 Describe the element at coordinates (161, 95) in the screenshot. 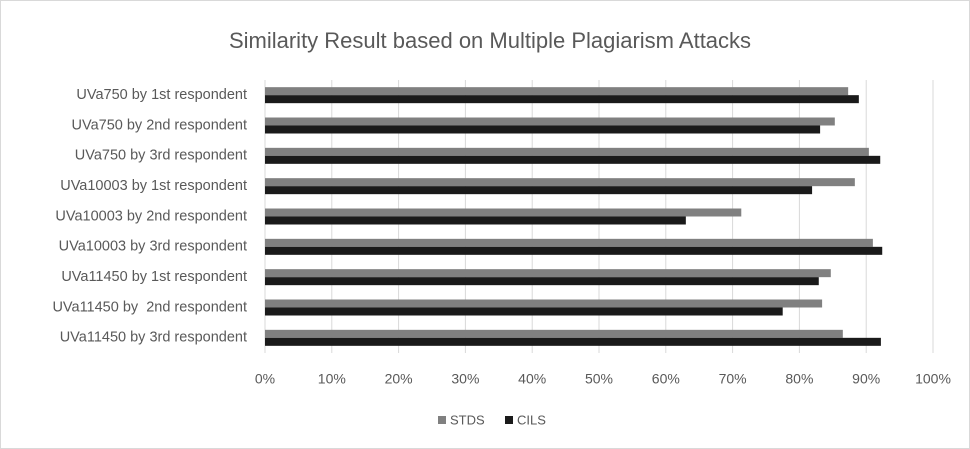

I see `y-tick-label: UVa750 by 1st respondent` at that location.